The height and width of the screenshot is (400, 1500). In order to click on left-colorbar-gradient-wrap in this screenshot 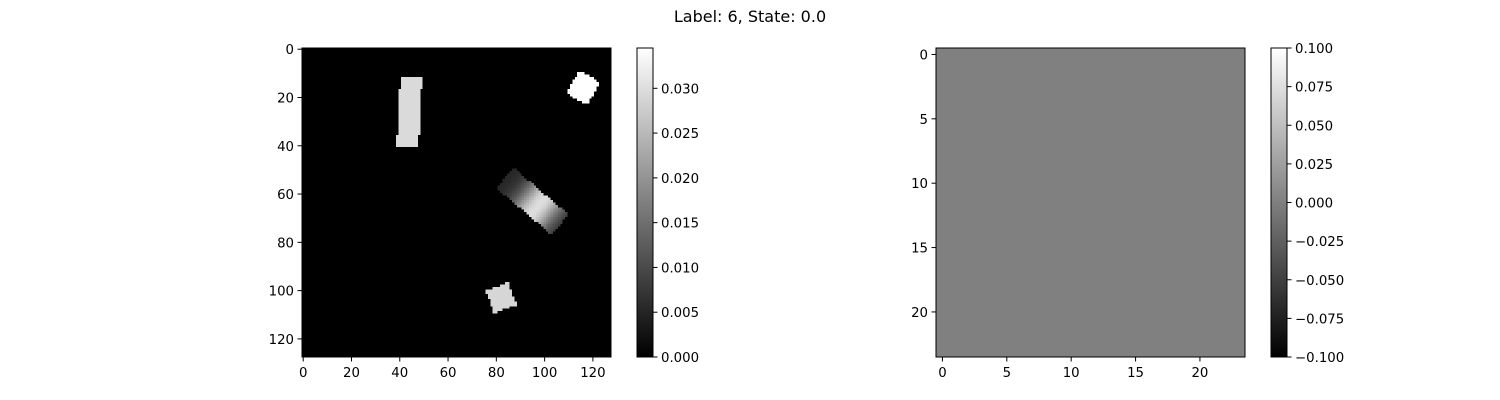, I will do `click(645, 202)`.